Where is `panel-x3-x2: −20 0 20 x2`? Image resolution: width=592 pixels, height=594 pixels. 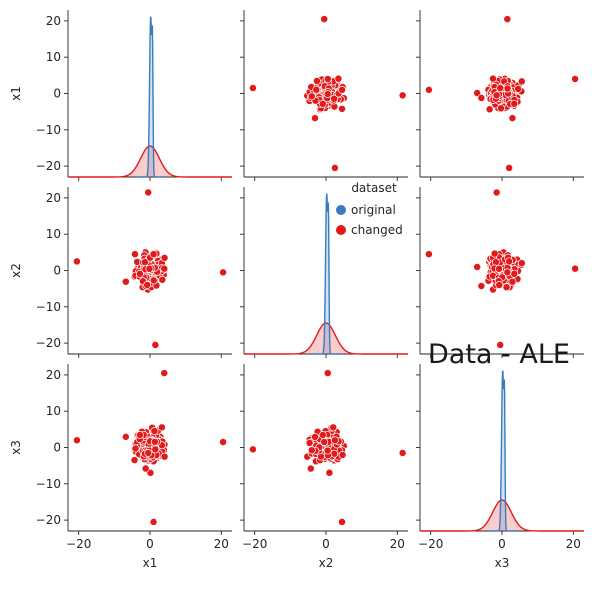 panel-x3-x2: −20 0 20 x2 is located at coordinates (324, 467).